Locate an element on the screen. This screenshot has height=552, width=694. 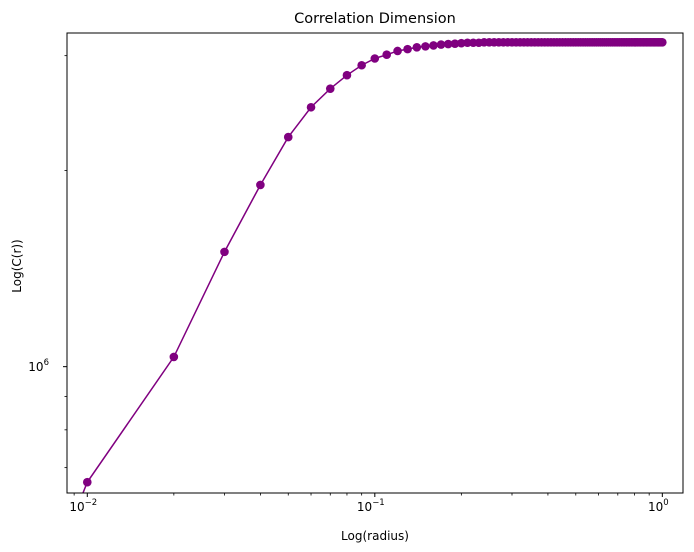
y-axis-label: Log(C(r)) is located at coordinates (17, 265).